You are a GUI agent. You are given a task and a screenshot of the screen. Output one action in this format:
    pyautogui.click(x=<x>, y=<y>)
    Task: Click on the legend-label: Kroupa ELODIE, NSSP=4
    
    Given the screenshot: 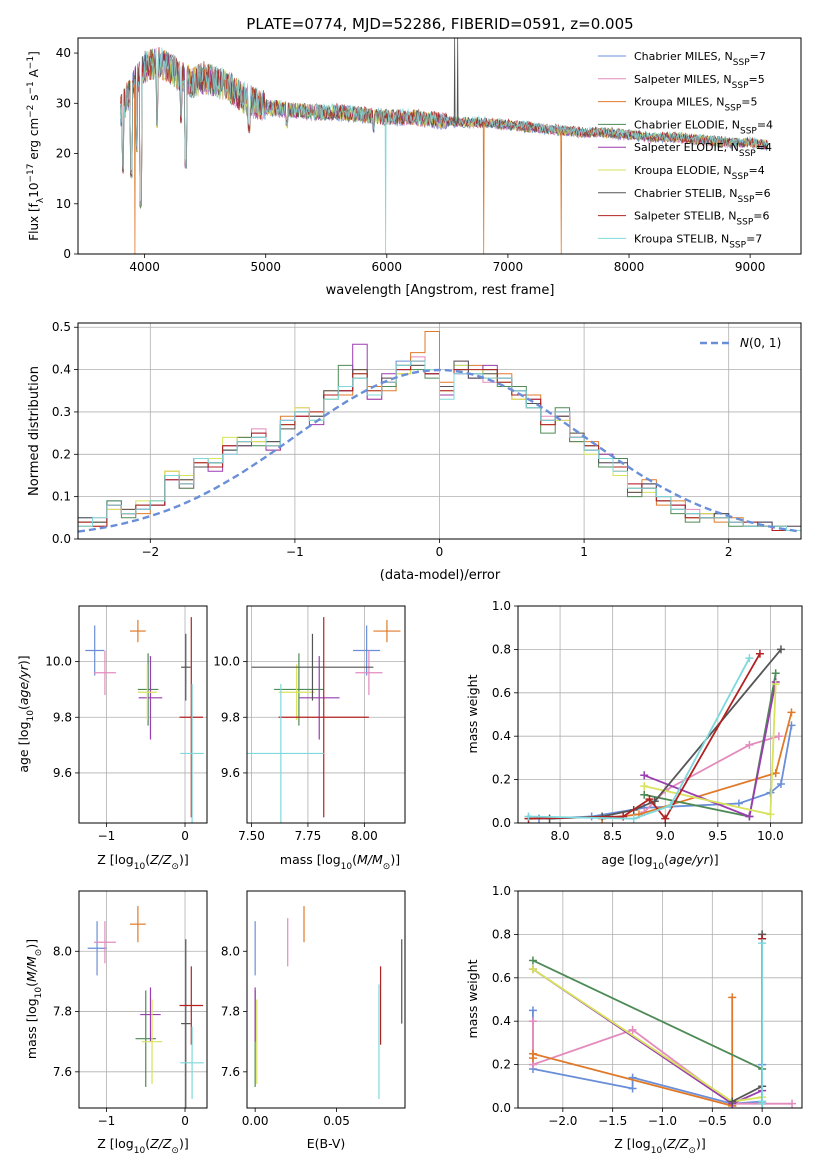 What is the action you would take?
    pyautogui.click(x=699, y=173)
    